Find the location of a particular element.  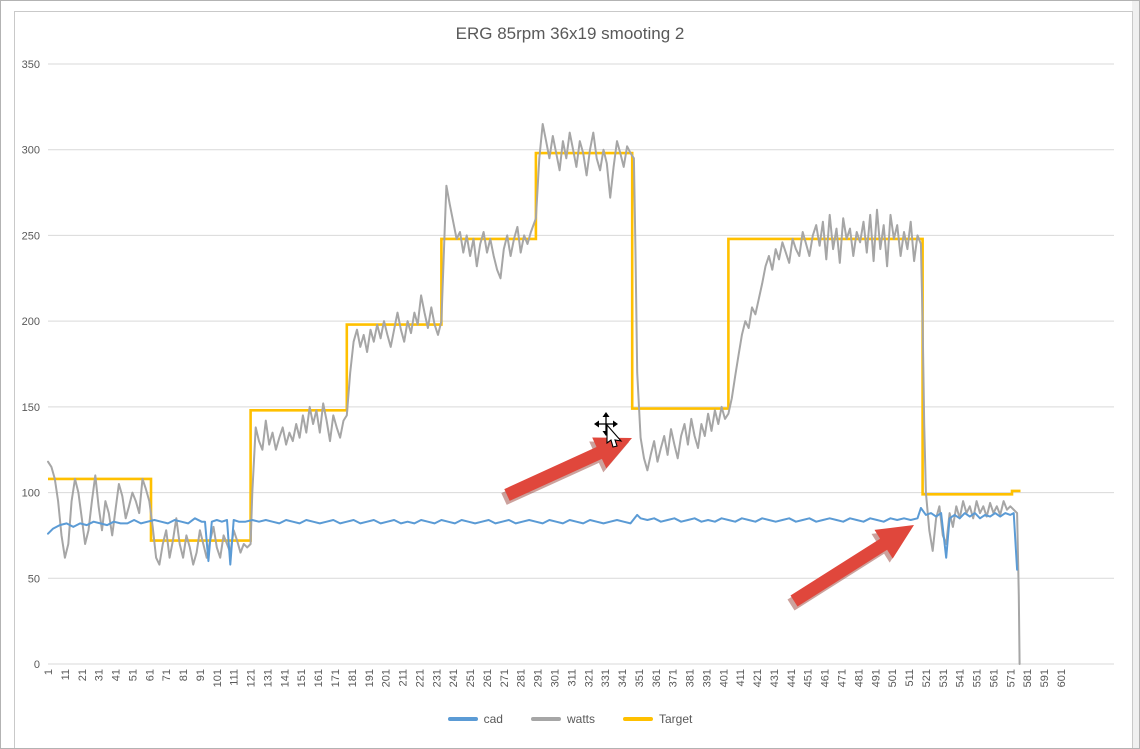

x-tick-label: 141 is located at coordinates (285, 678).